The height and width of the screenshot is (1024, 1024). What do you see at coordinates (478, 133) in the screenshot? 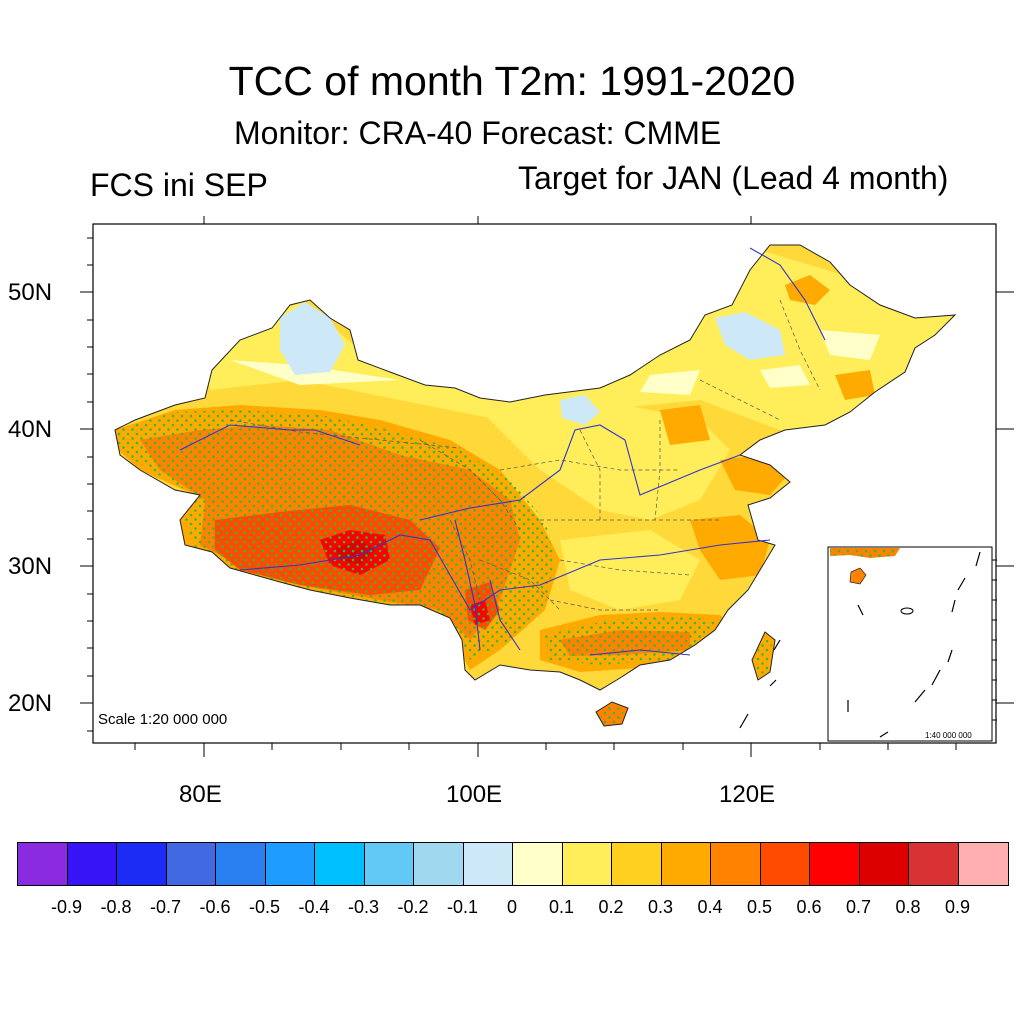
I see `chart-subtitle: Monitor: CRA-40 Forecast: CMME` at bounding box center [478, 133].